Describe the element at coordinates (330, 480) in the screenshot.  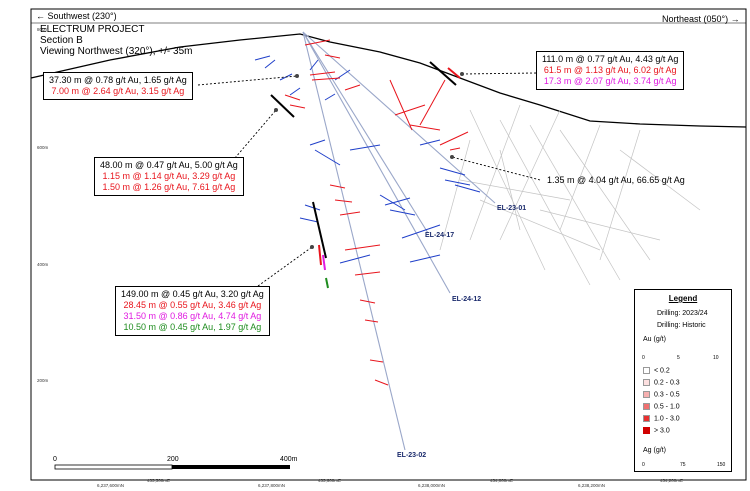
I see `grid-tick-4: 433,600mE` at that location.